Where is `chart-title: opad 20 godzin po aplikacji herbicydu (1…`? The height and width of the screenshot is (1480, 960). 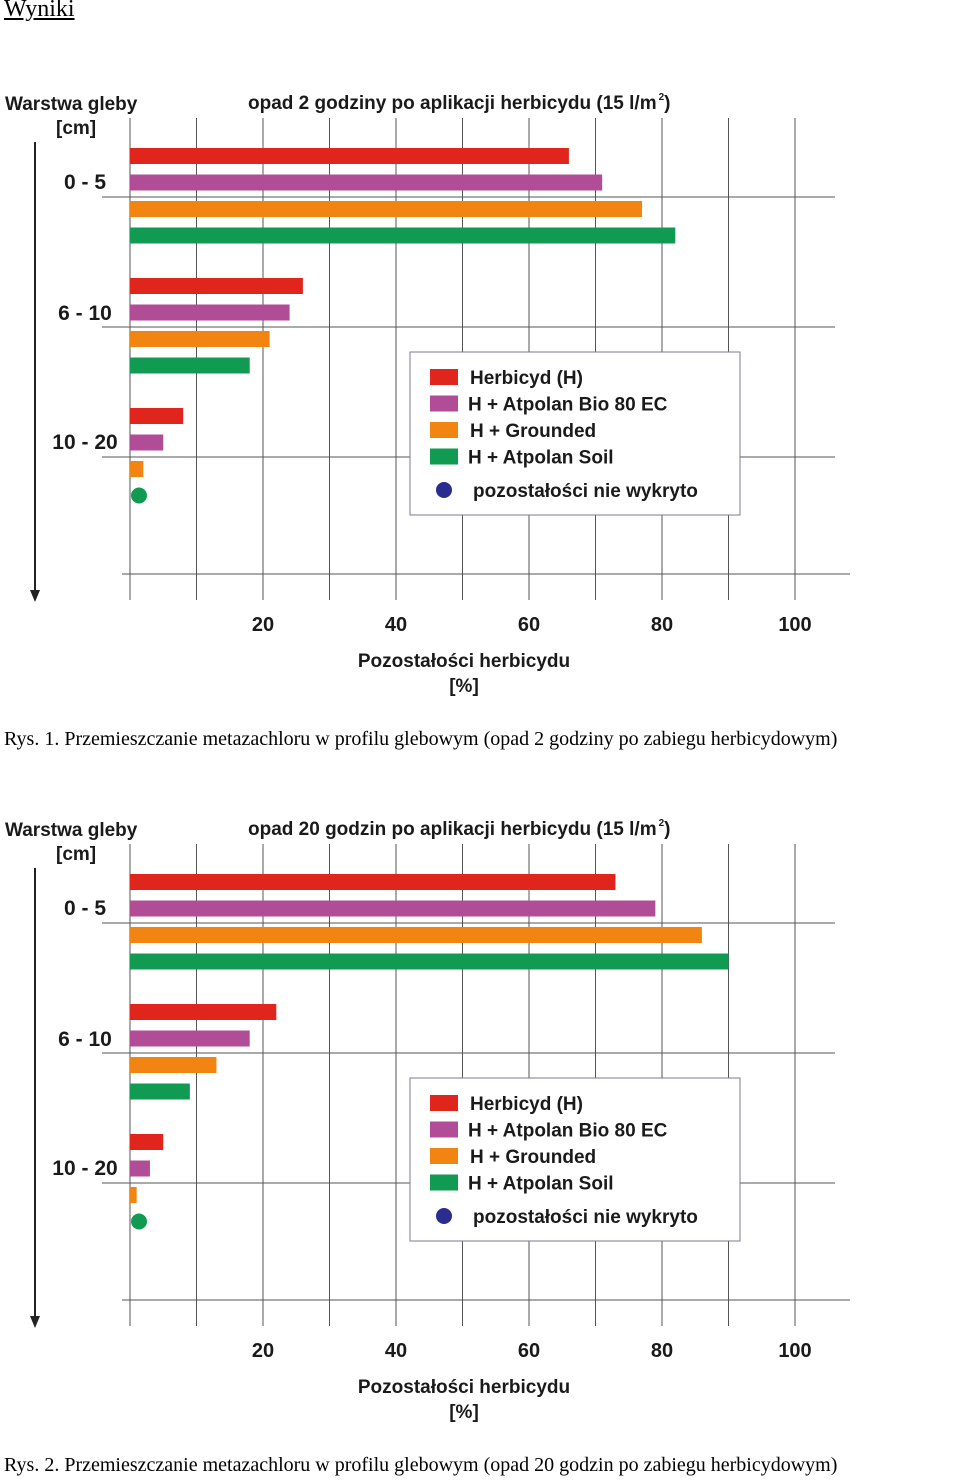
chart-title: opad 20 godzin po aplikacji herbicydu (1… is located at coordinates (459, 829).